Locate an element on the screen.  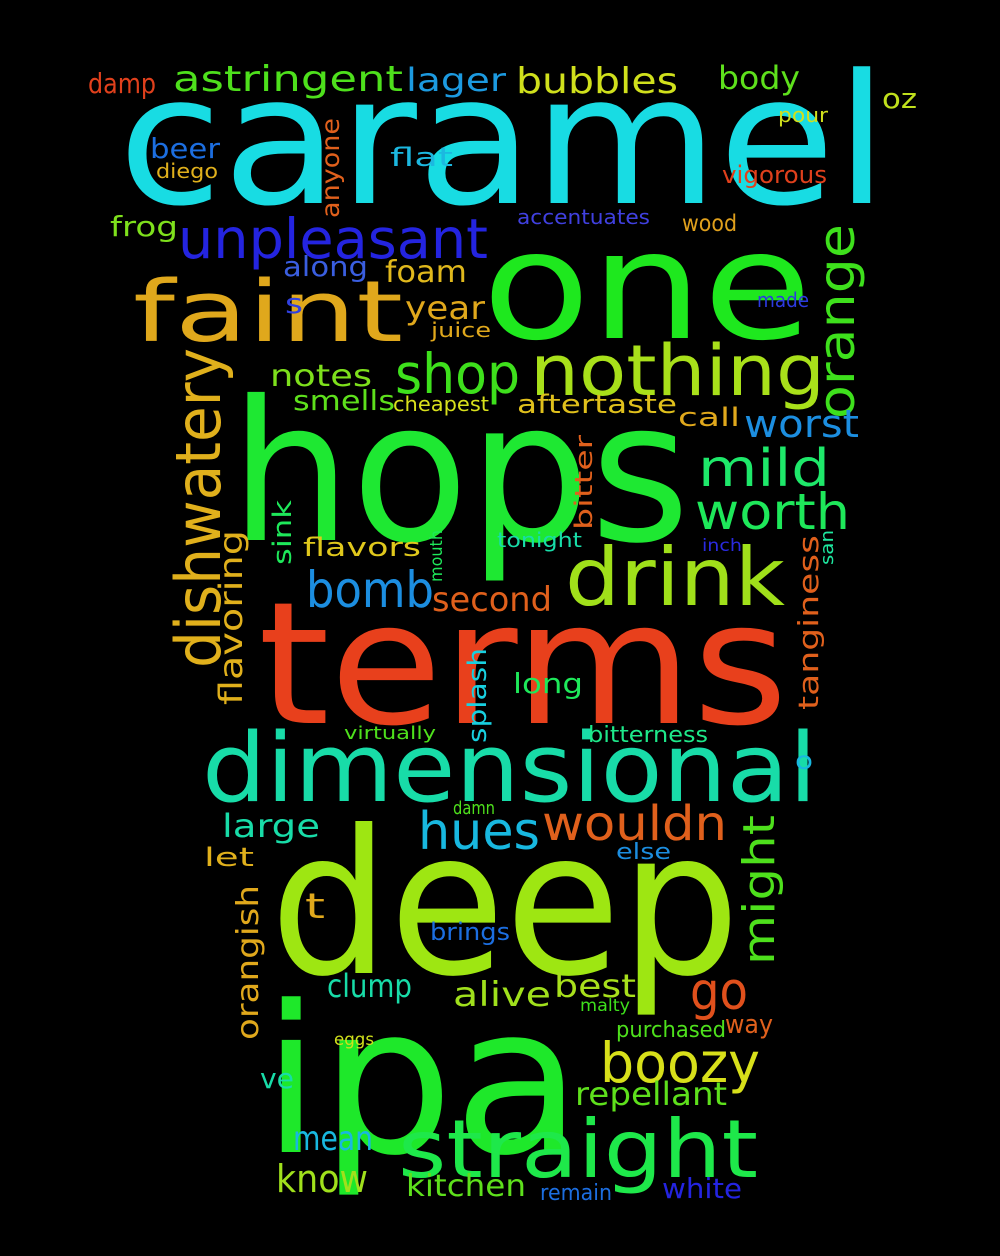
word-let: let is located at coordinates (229, 858).